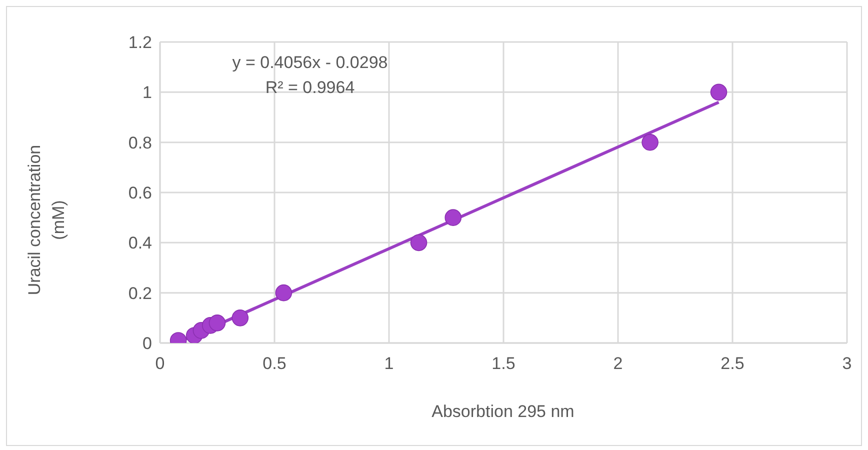 The height and width of the screenshot is (450, 868). Describe the element at coordinates (732, 364) in the screenshot. I see `x-tick-label: 2.5` at that location.